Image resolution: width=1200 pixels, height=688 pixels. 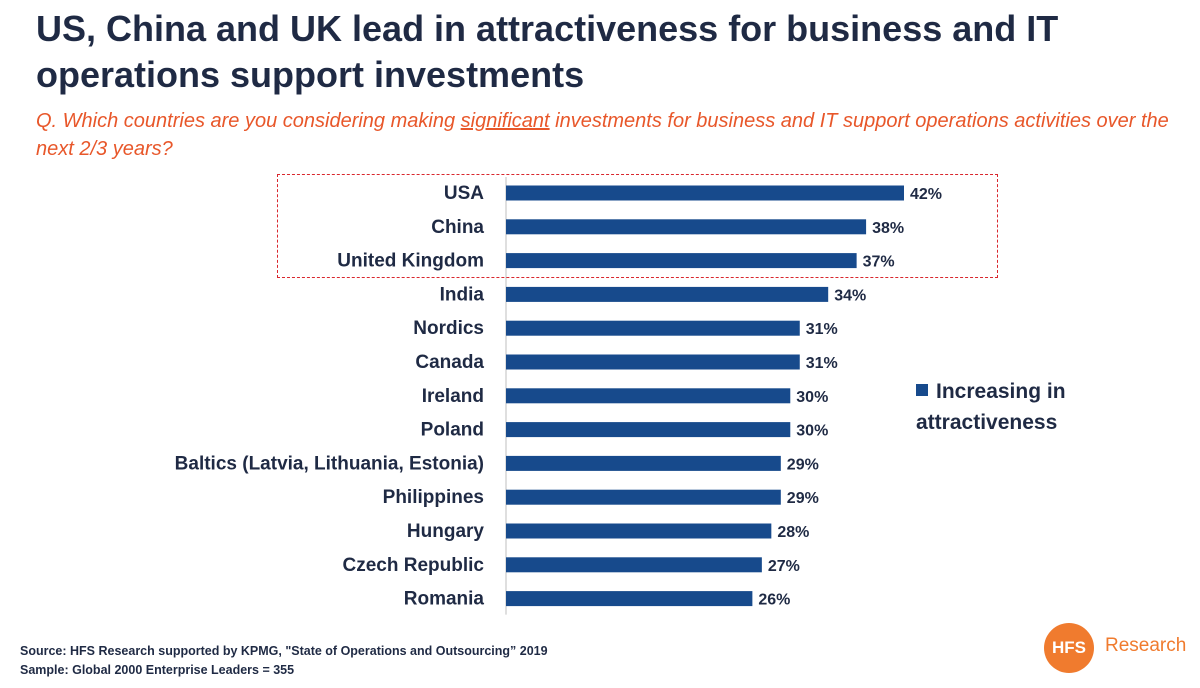 What do you see at coordinates (926, 194) in the screenshot?
I see `value-label: 42%` at bounding box center [926, 194].